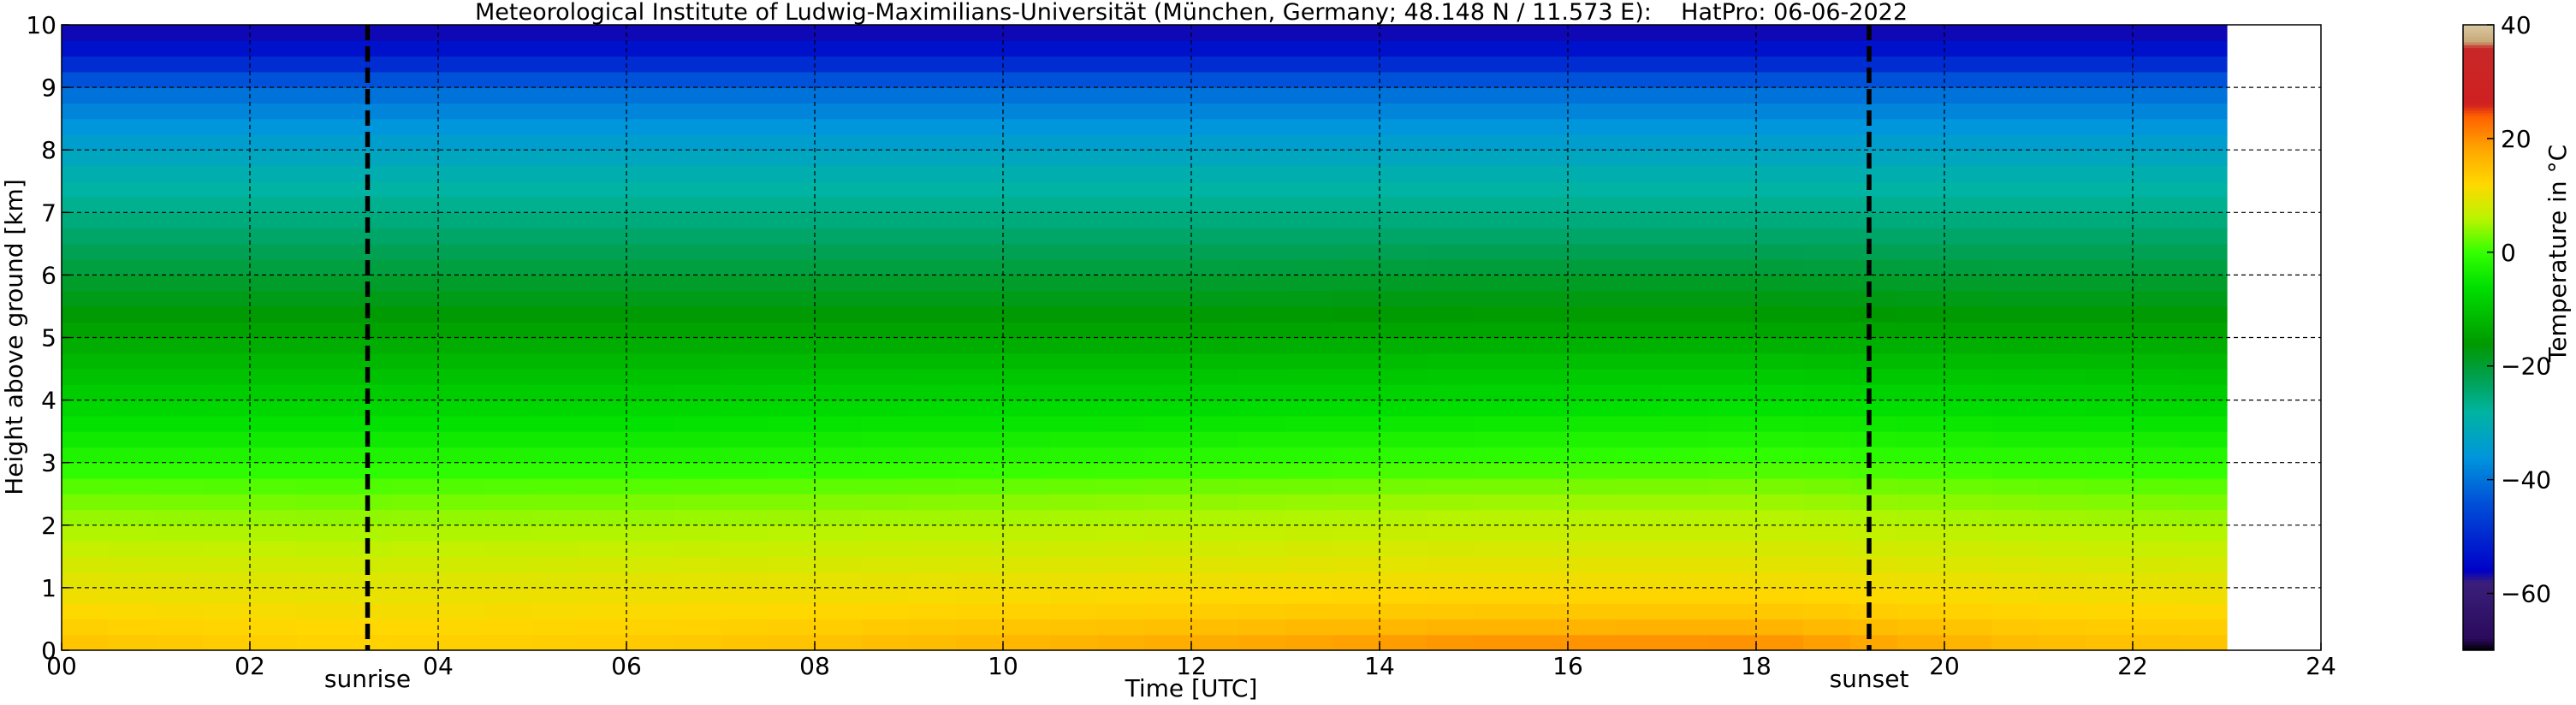  I want to click on x-tick-label: 08, so click(814, 666).